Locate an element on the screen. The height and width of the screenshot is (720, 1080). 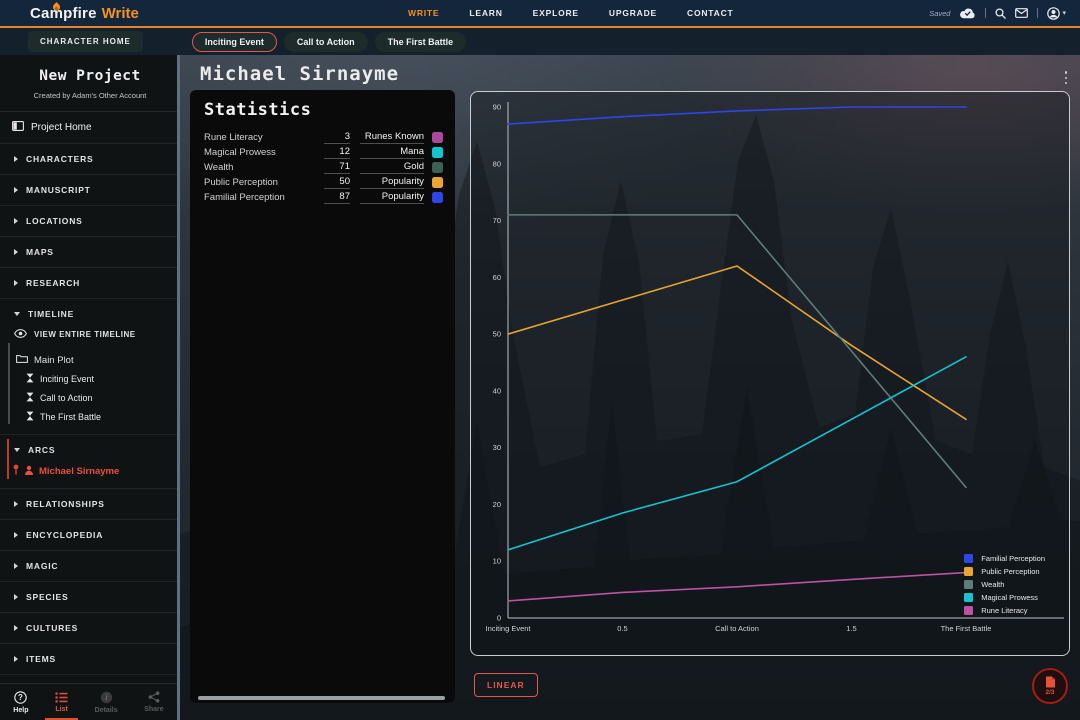
logo-campfire-text: Campfire is located at coordinates (63, 13).